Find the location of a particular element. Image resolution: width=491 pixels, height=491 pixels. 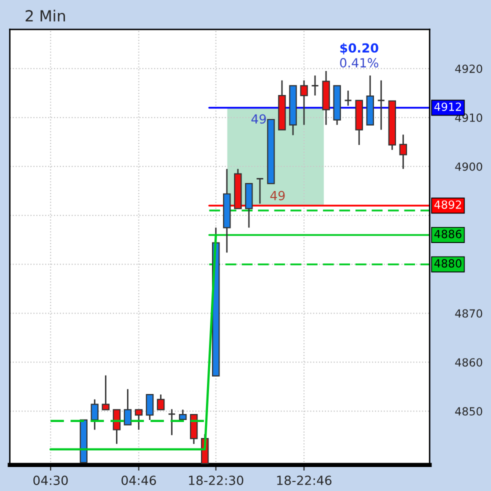

x-tick-label: 18-22:30 is located at coordinates (216, 481).